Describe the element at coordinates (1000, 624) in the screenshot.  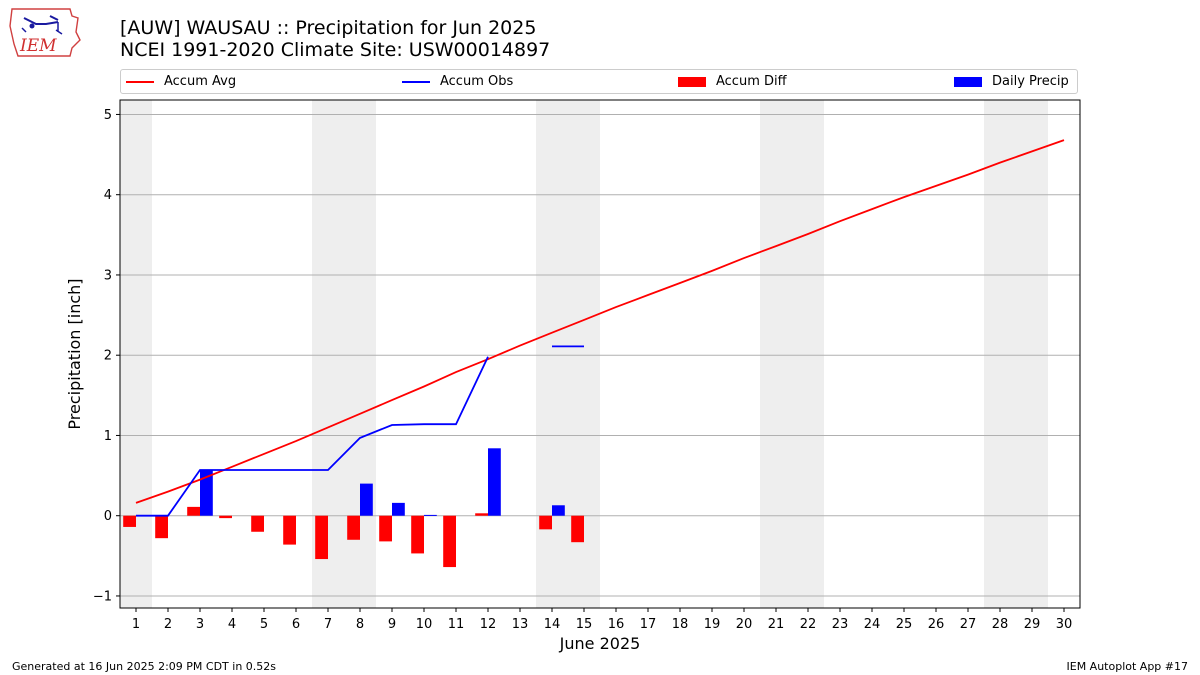
I see `x-tick-label: 28` at that location.